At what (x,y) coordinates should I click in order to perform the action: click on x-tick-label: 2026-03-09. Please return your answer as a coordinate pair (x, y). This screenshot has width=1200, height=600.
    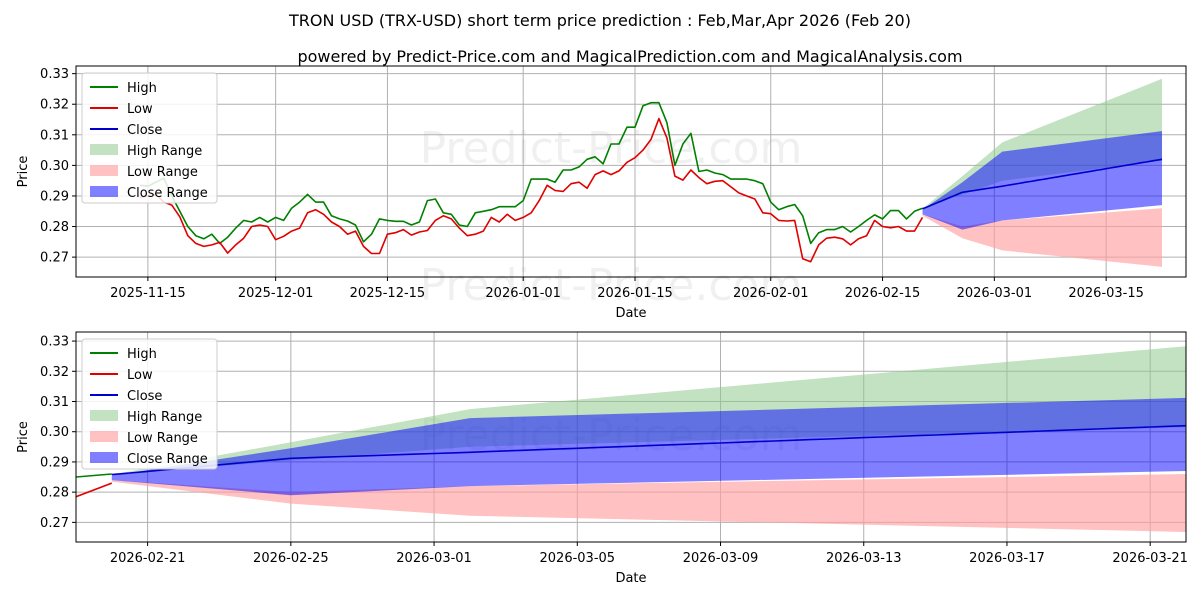
    Looking at the image, I should click on (721, 558).